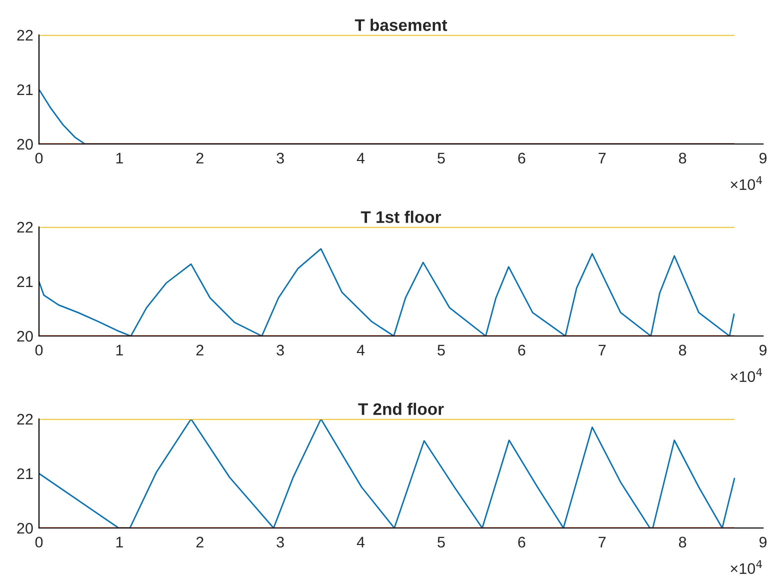 This screenshot has height=582, width=769. Describe the element at coordinates (401, 216) in the screenshot. I see `chart-title: T 1st floor` at that location.